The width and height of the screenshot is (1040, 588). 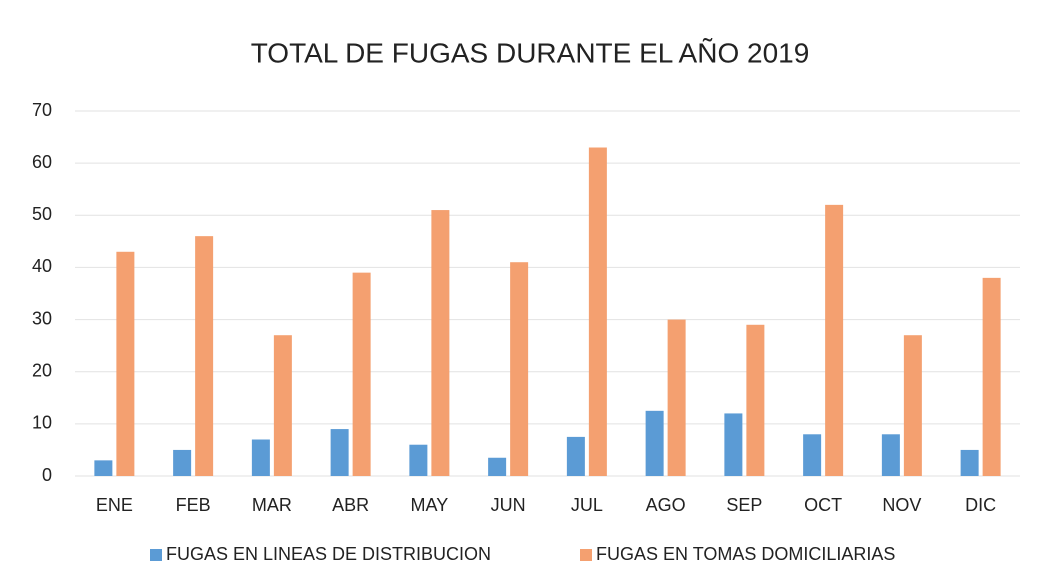 I want to click on x-tick-label: SEP, so click(x=744, y=505).